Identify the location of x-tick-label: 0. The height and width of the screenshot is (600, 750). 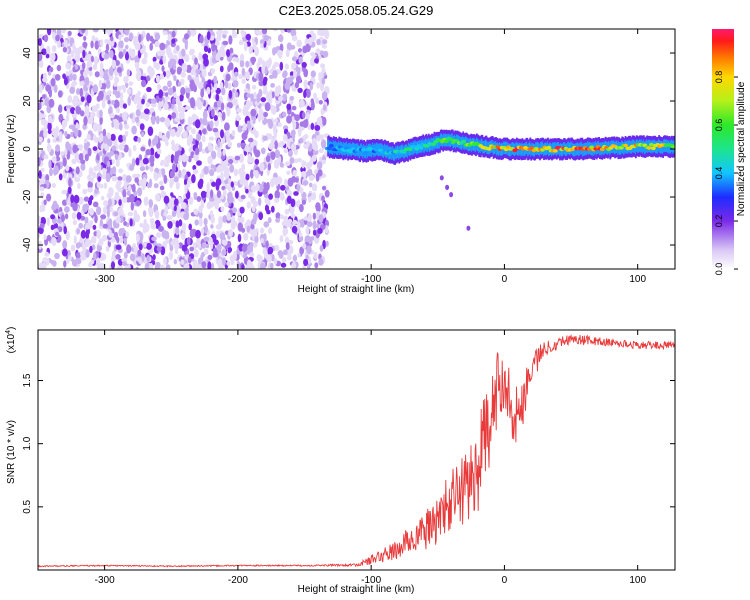
(505, 580).